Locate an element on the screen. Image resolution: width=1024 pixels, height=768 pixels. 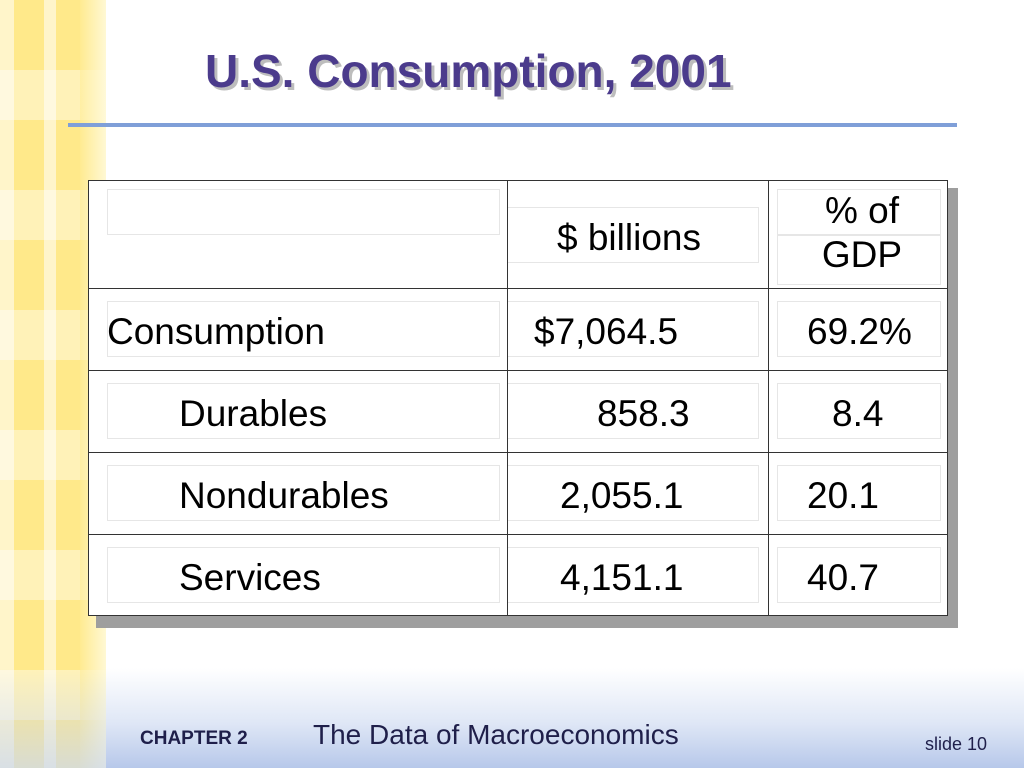
row-value-billions: 858.3 is located at coordinates (643, 413).